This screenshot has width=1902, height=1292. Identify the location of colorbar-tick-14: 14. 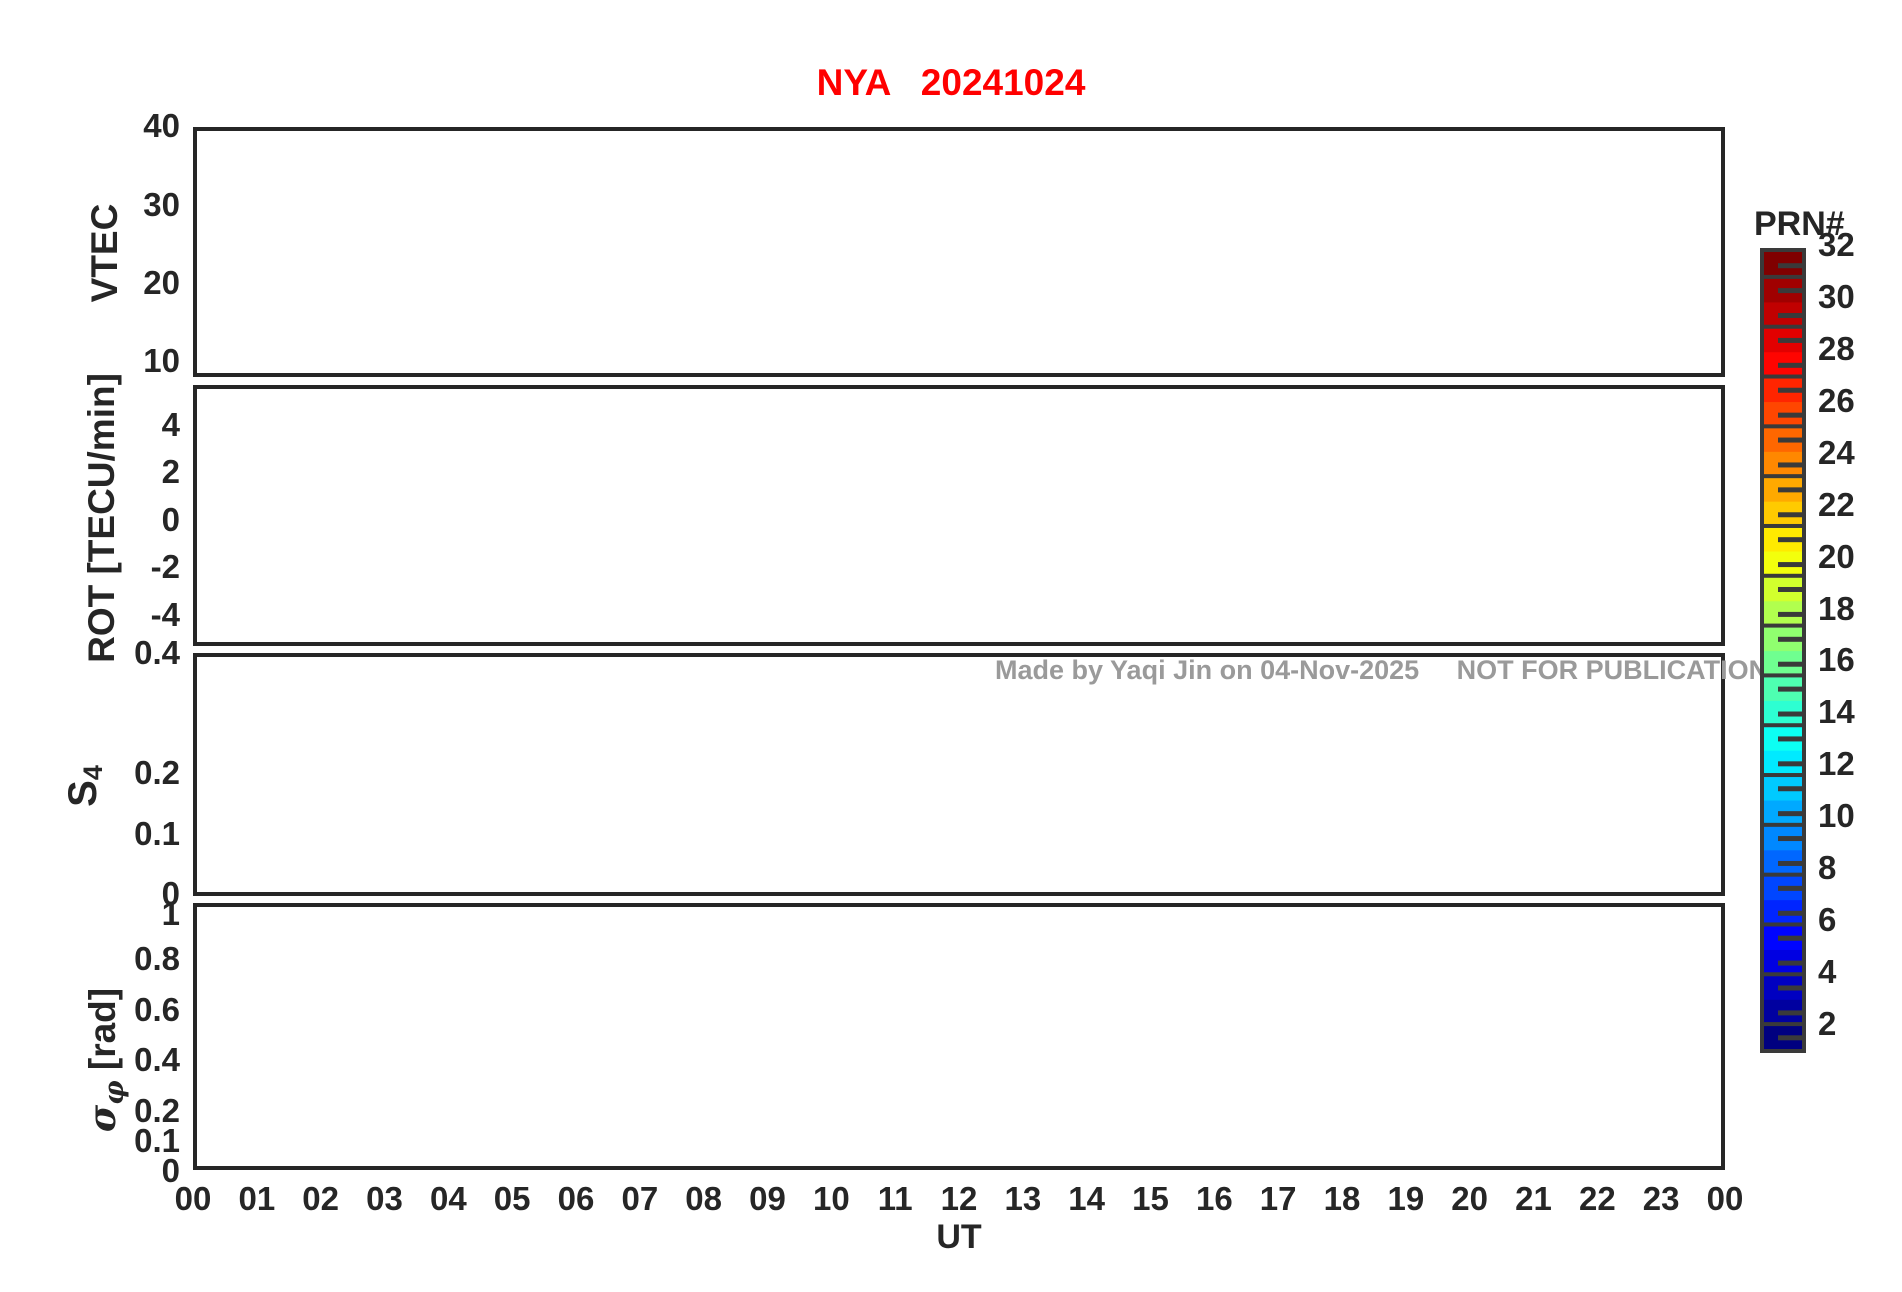
(1836, 712).